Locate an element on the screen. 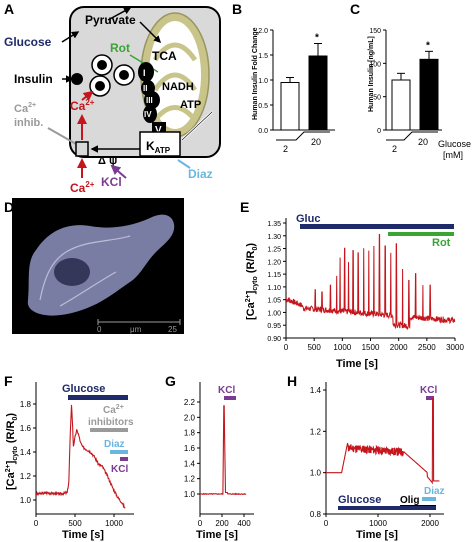 The width and height of the screenshot is (474, 542). b-ytick-label: 2.0 is located at coordinates (263, 31).